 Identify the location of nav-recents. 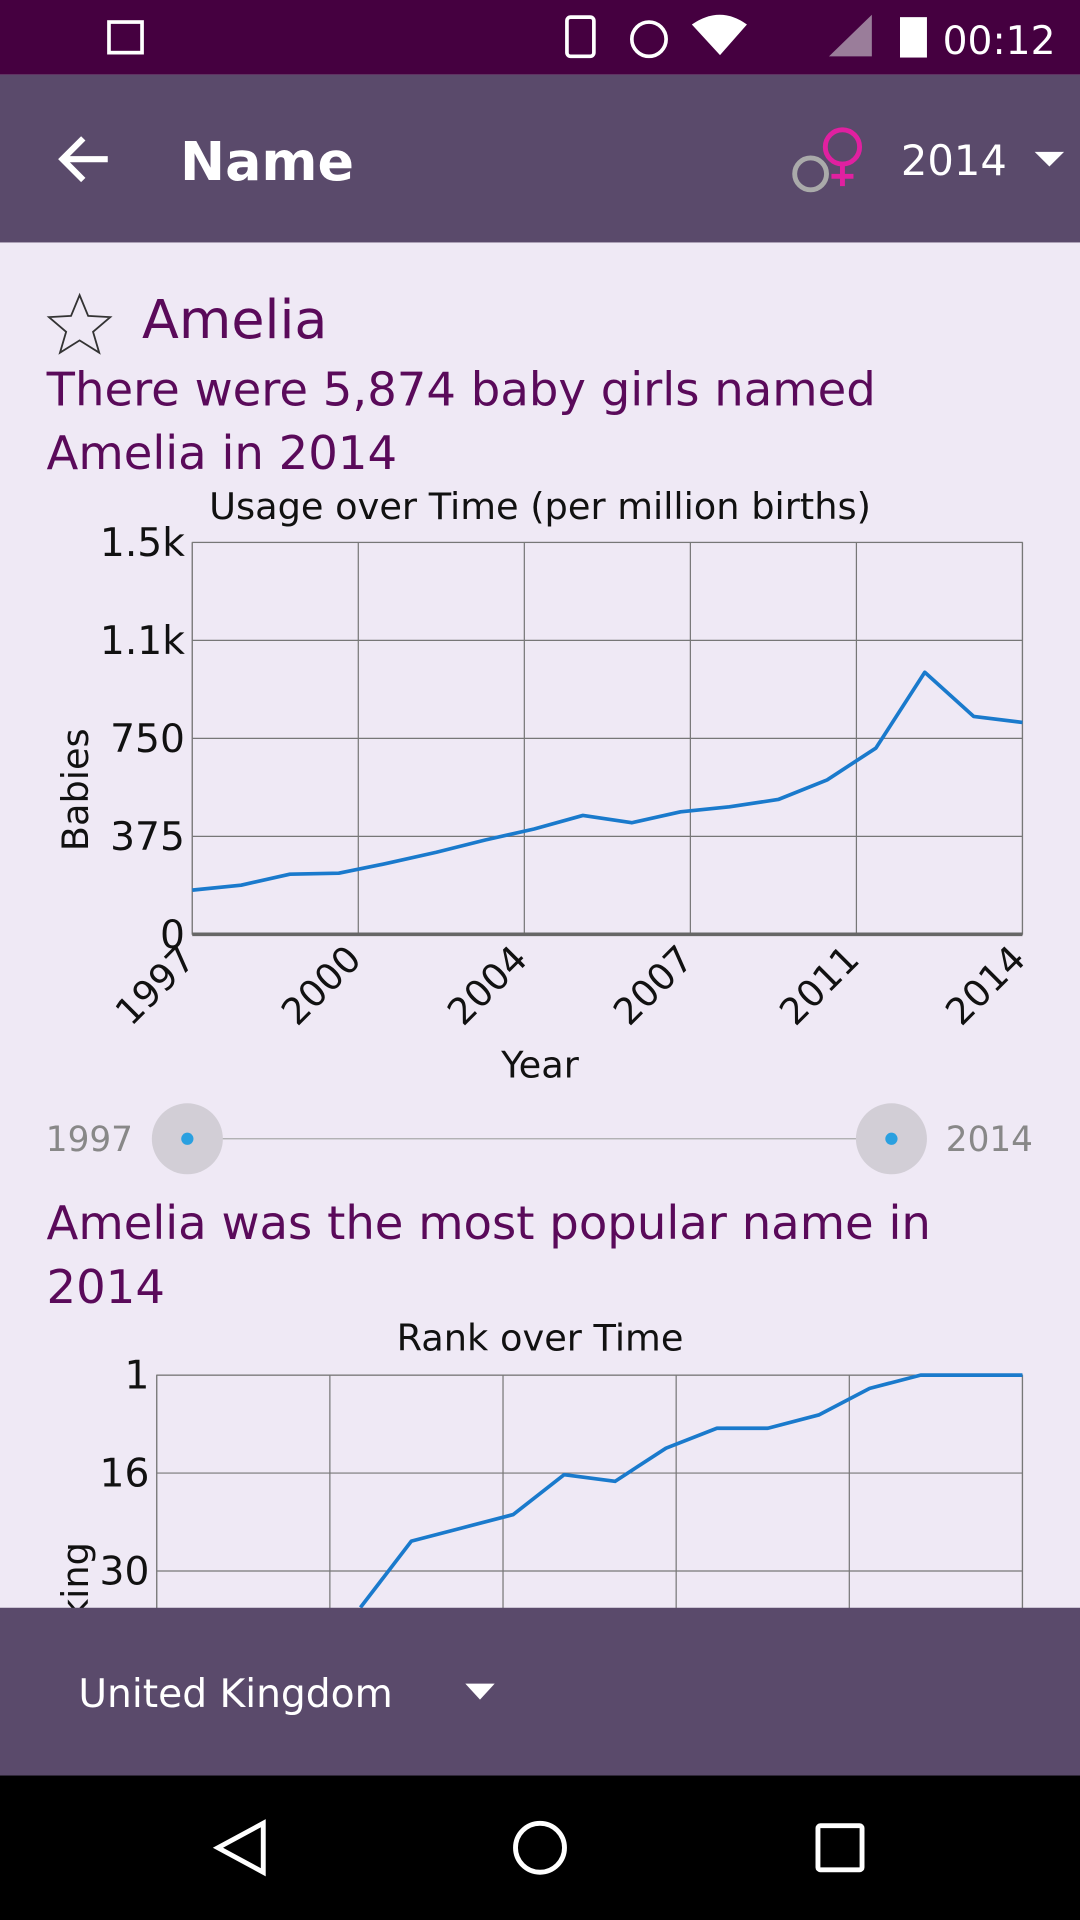
(840, 1848).